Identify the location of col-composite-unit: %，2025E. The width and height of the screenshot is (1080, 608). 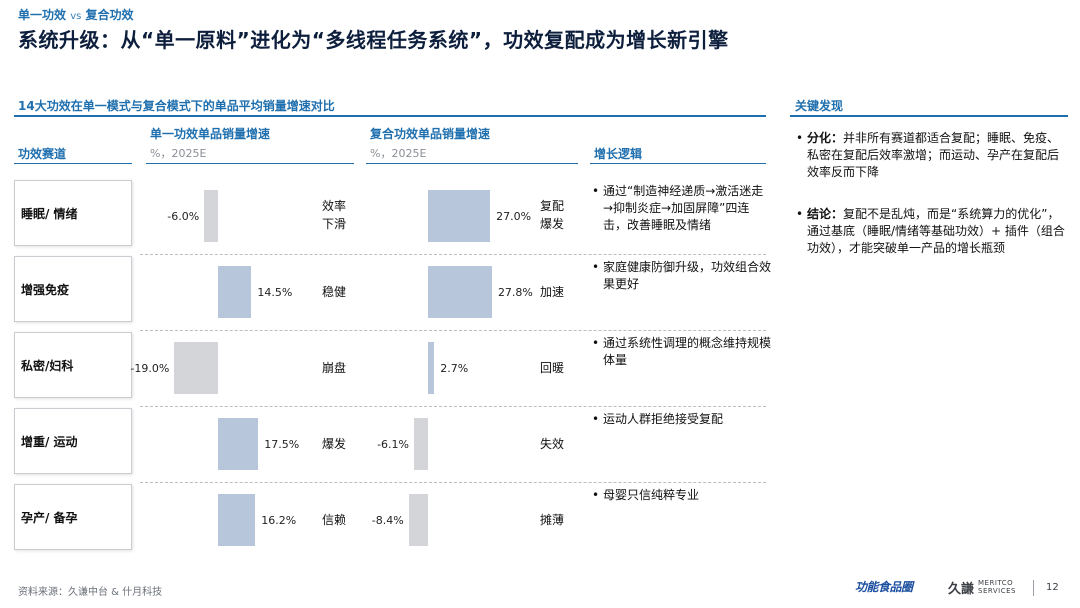
(398, 153).